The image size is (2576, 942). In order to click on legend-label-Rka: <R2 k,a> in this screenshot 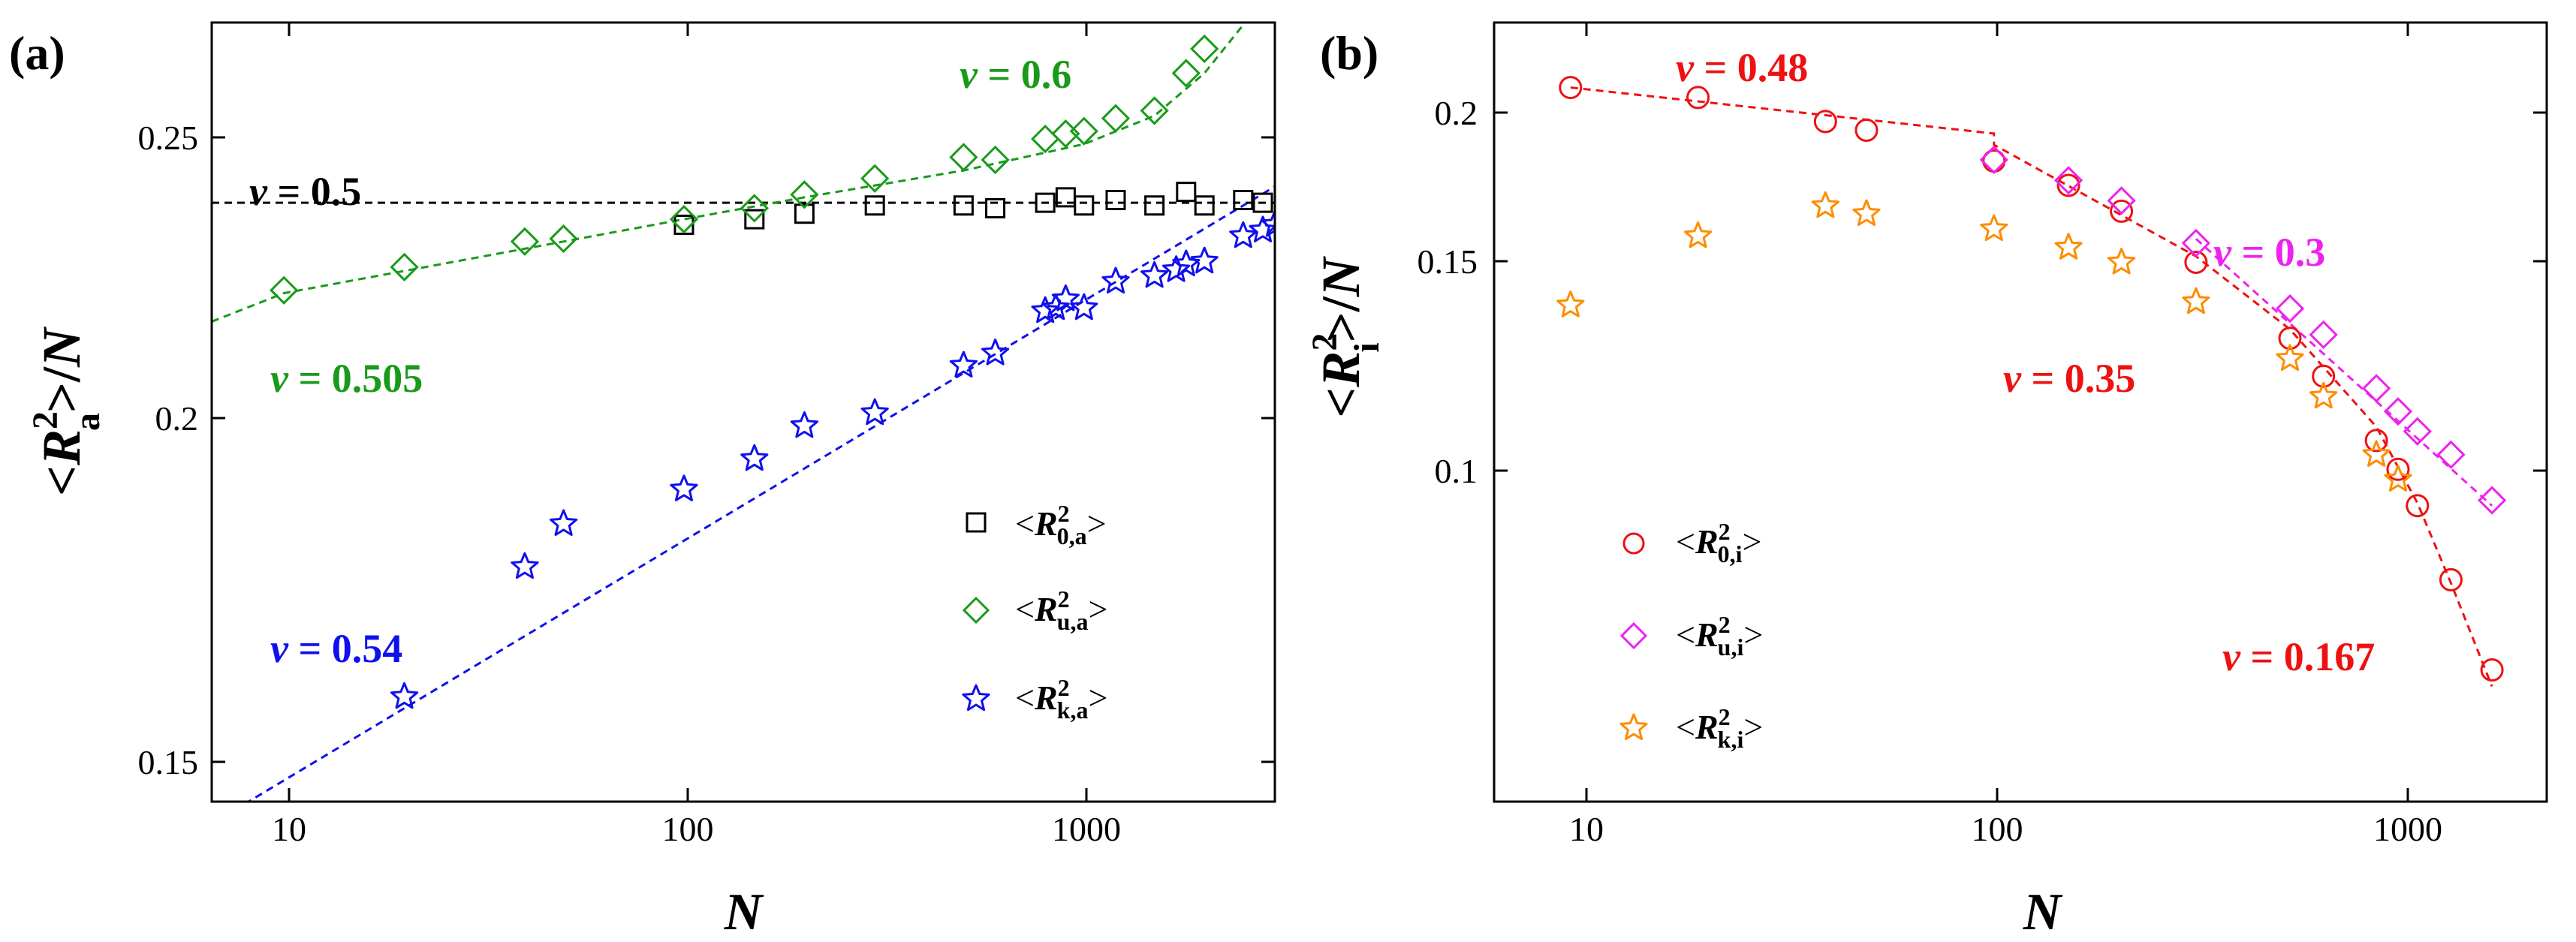, I will do `click(1061, 699)`.